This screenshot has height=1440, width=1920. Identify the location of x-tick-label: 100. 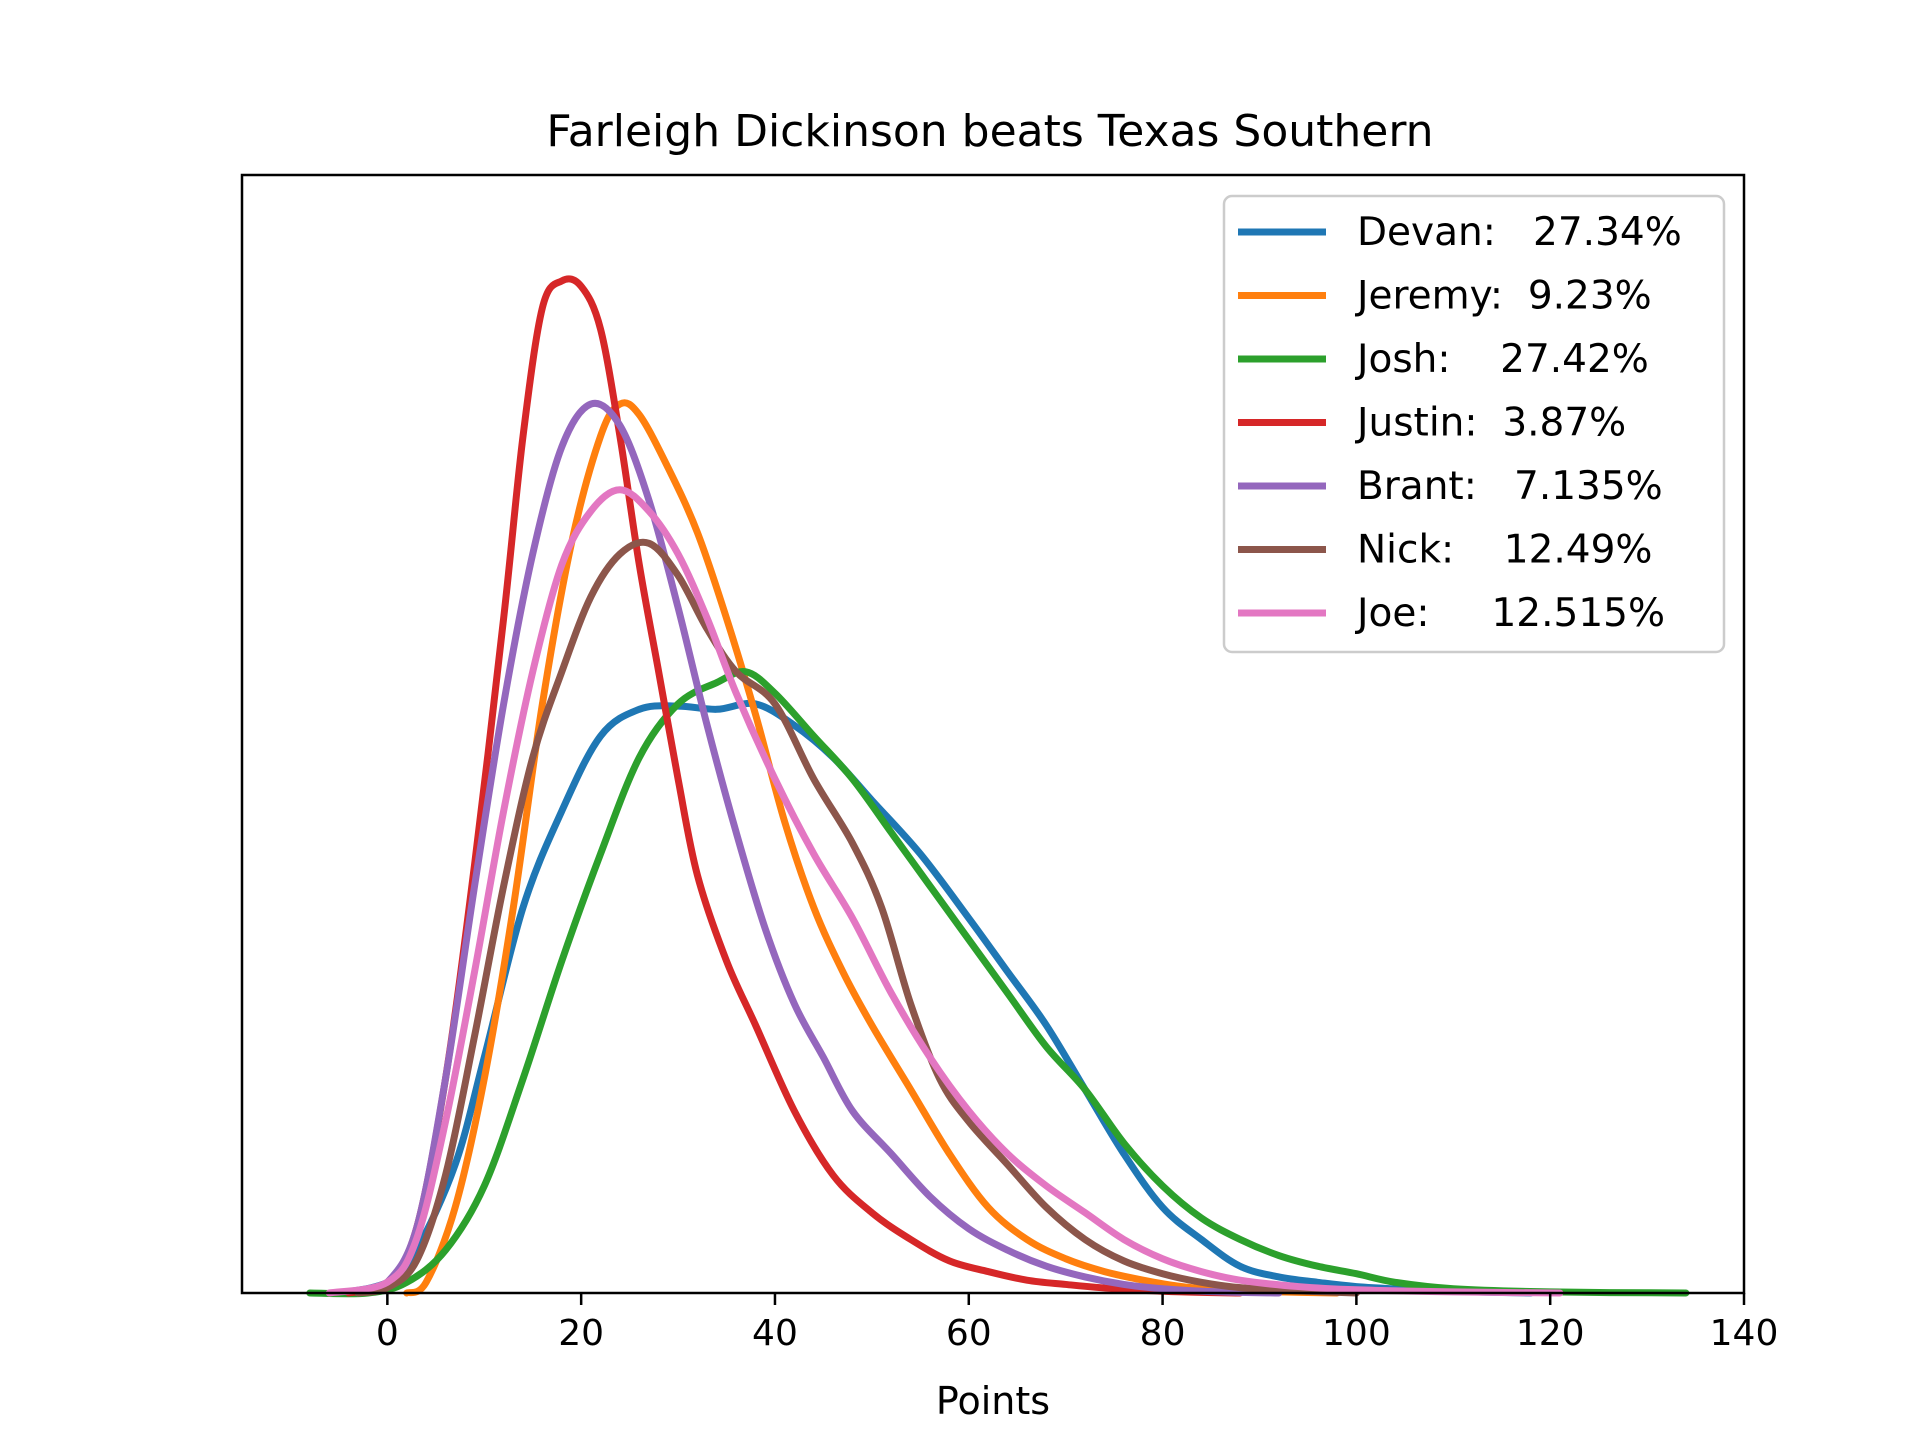
(1356, 1333).